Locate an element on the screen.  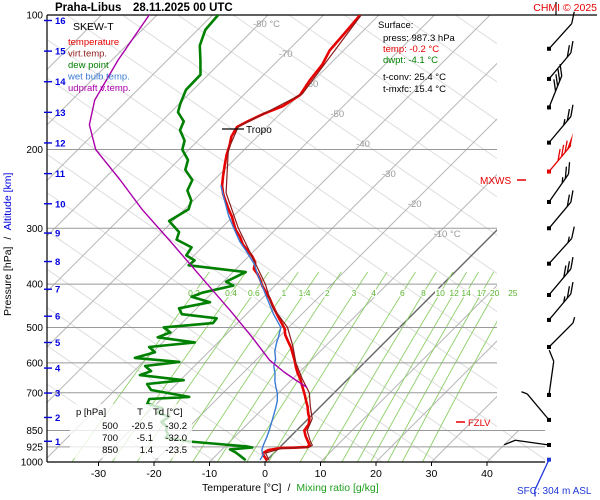
altitude-tick-label: 2 is located at coordinates (57, 418).